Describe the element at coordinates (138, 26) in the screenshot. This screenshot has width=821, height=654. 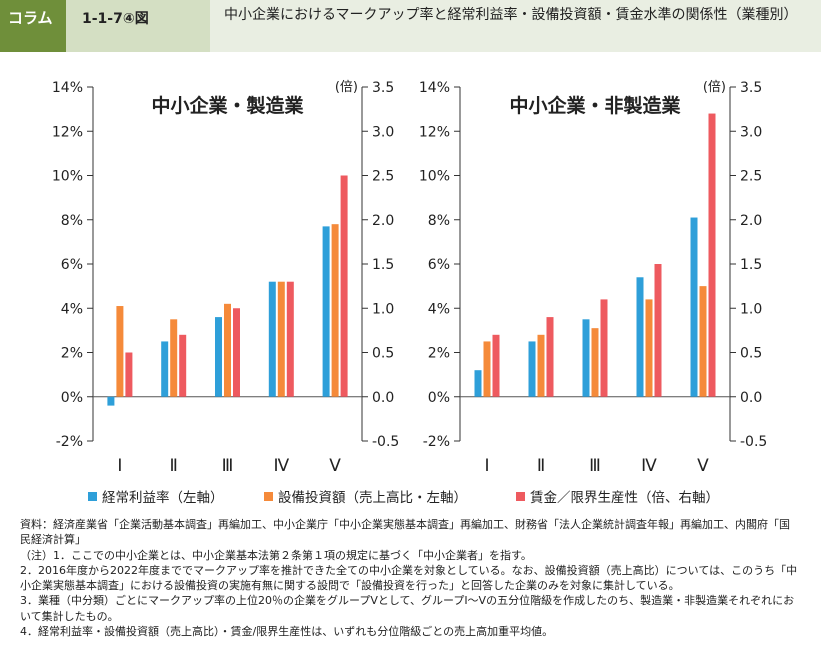
I see `figure-number: 1-1-7④図` at that location.